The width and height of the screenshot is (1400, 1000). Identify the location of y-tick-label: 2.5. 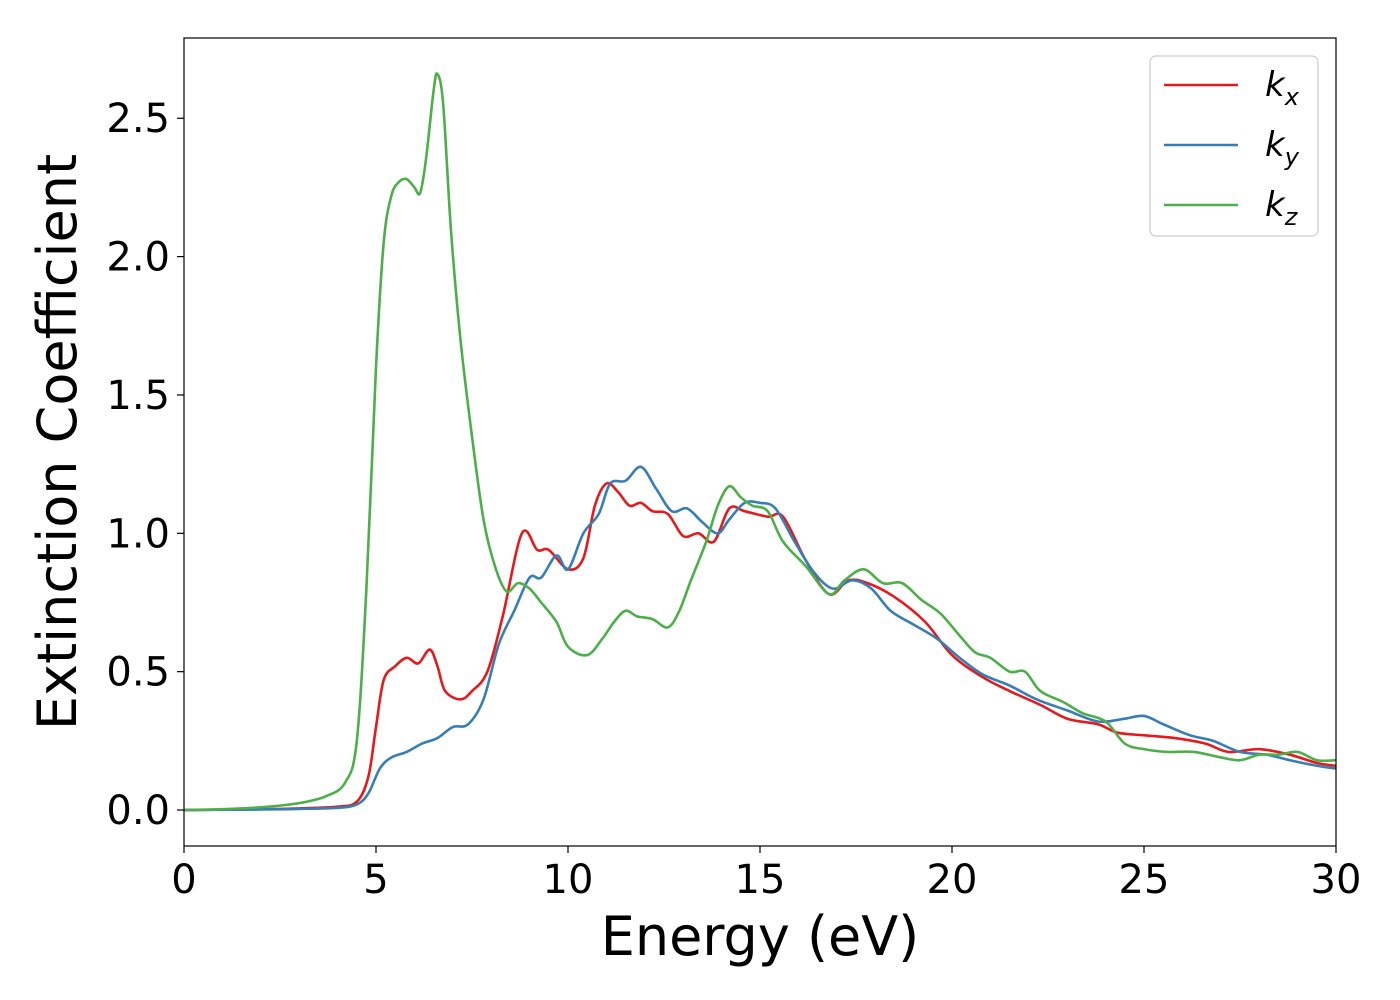
(138, 119).